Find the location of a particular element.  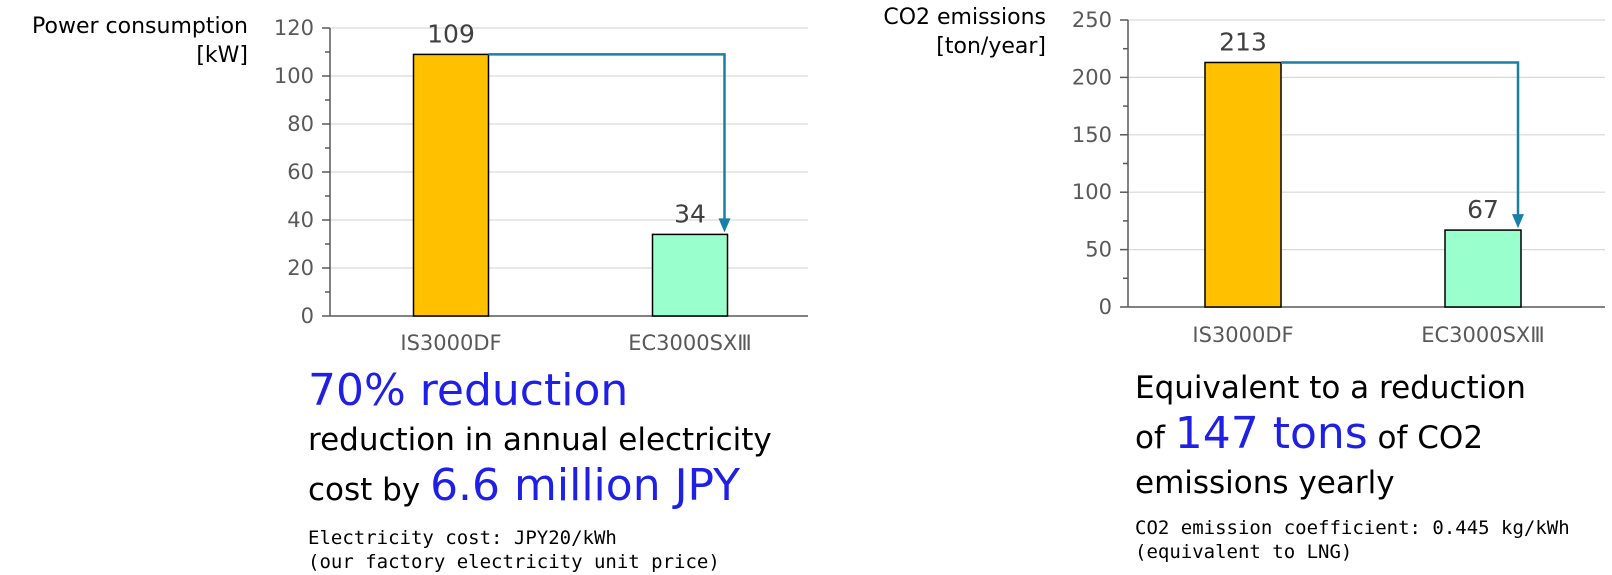

power-ytick-label: 100 is located at coordinates (294, 76).